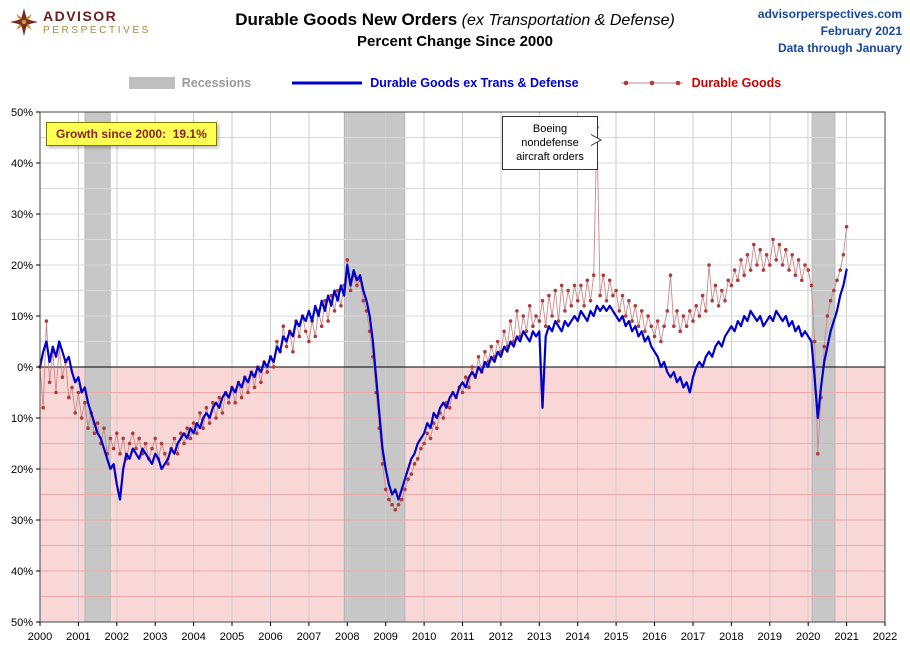 The height and width of the screenshot is (661, 910). I want to click on svg-text: 2006, so click(270, 637).